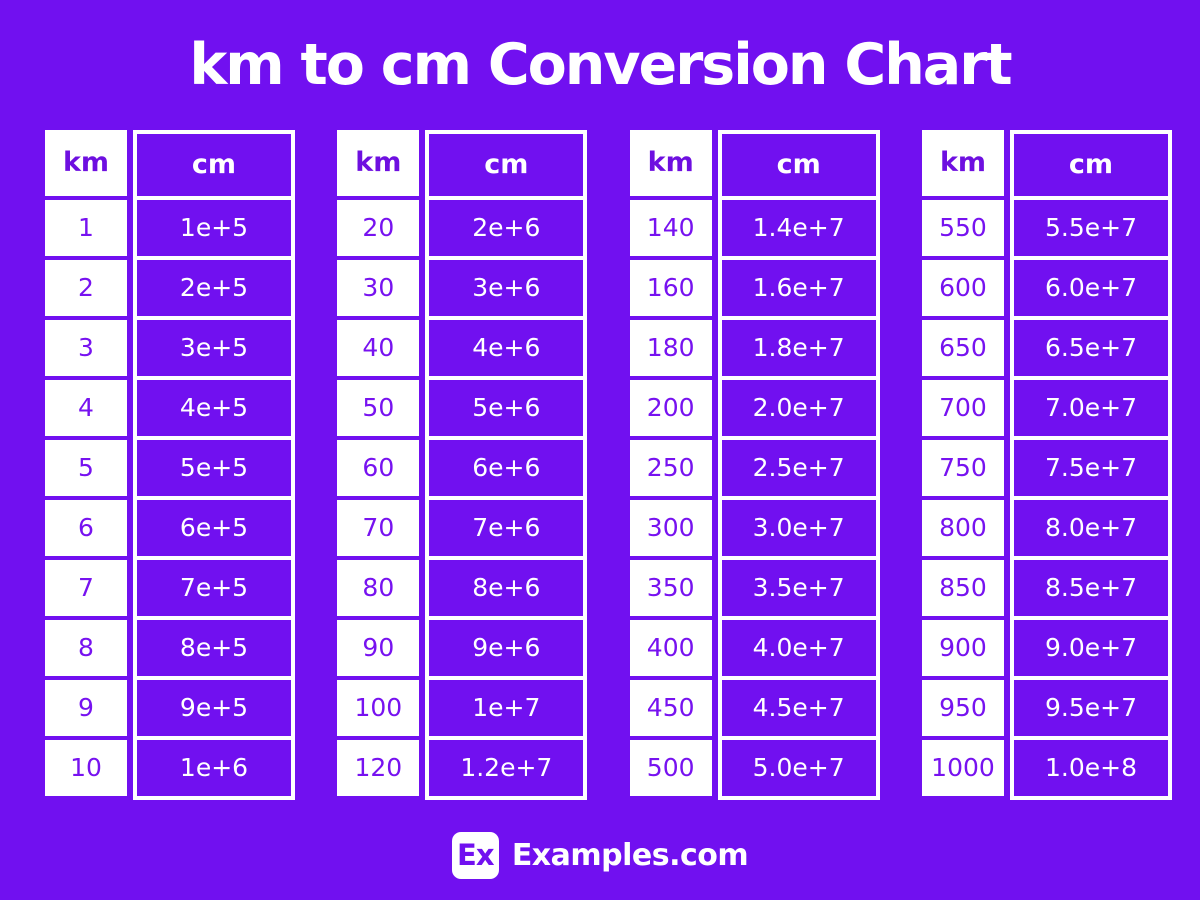 The image size is (1200, 900). Describe the element at coordinates (506, 529) in the screenshot. I see `cm-value-cell: 7e+6` at that location.